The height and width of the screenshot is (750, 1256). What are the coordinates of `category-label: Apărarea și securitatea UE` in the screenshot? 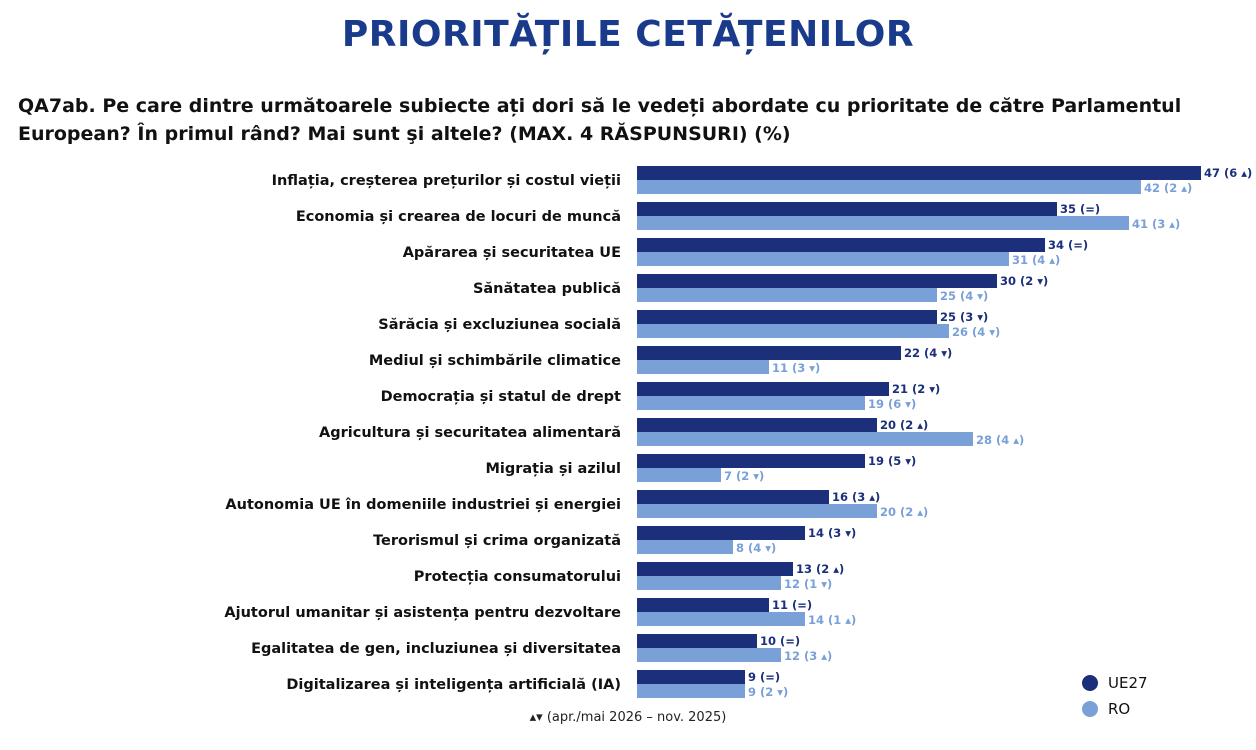 It's located at (512, 253).